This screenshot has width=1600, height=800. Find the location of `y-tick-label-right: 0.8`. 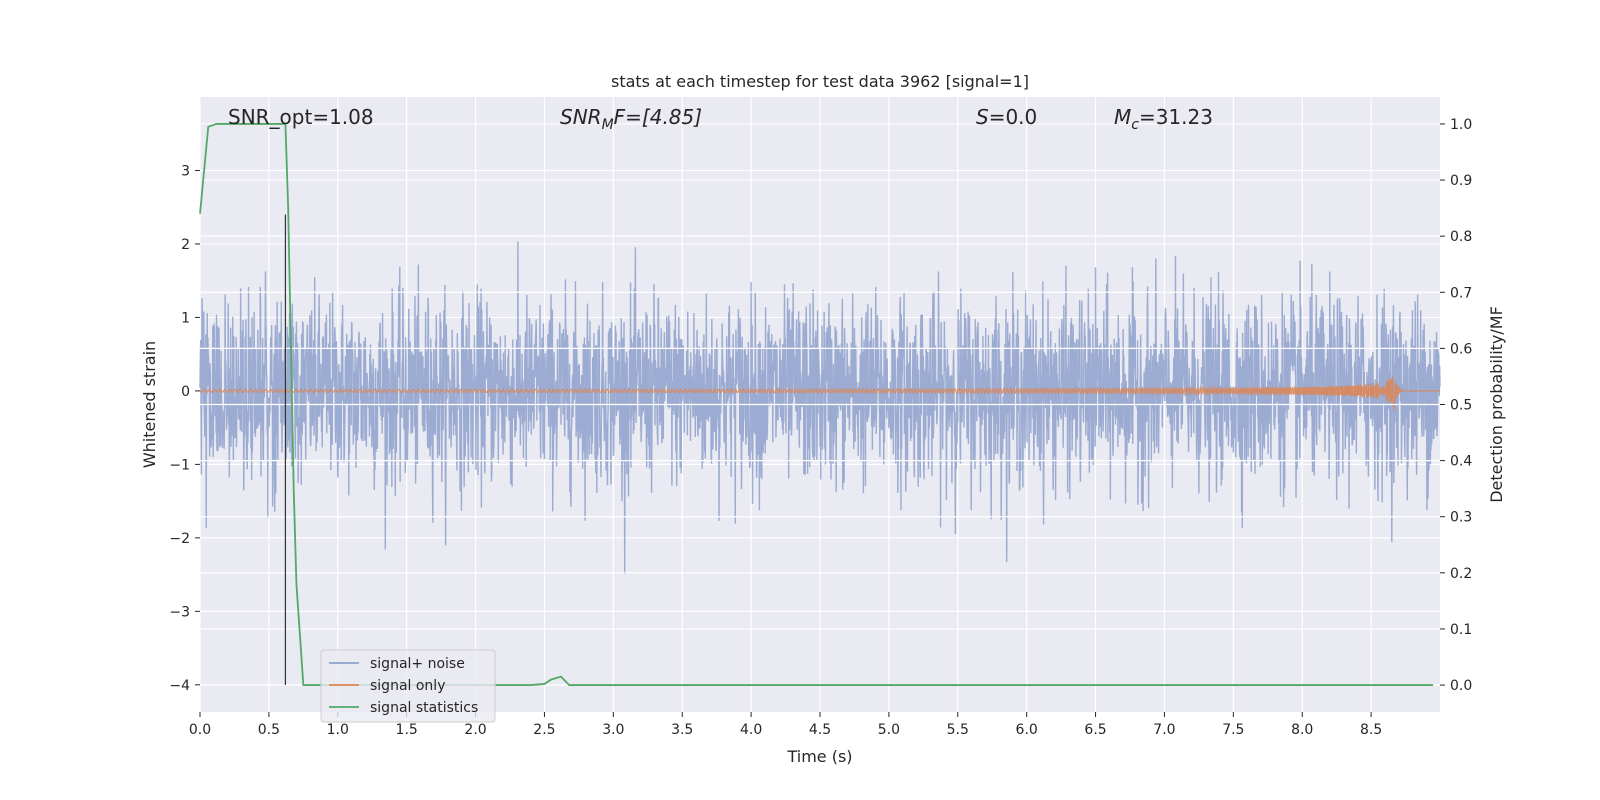

y-tick-label-right: 0.8 is located at coordinates (1461, 237).